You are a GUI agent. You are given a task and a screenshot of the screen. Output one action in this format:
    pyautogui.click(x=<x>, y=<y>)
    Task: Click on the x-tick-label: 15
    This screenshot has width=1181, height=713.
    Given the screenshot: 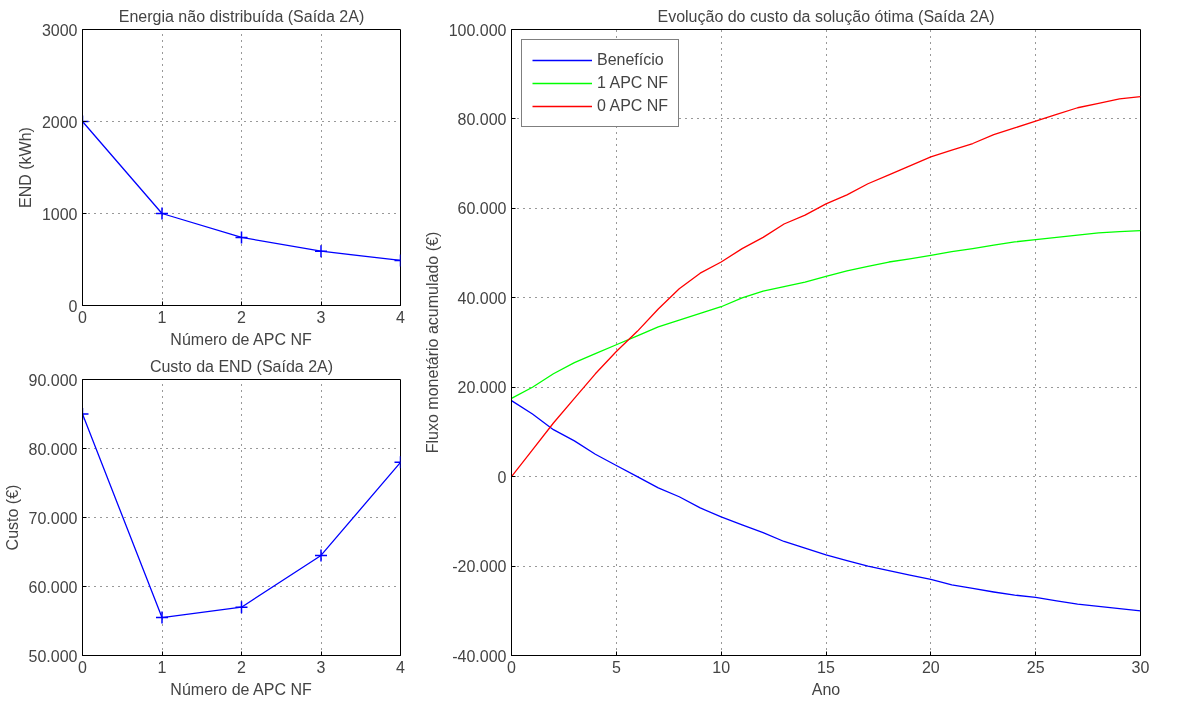 What is the action you would take?
    pyautogui.click(x=826, y=667)
    